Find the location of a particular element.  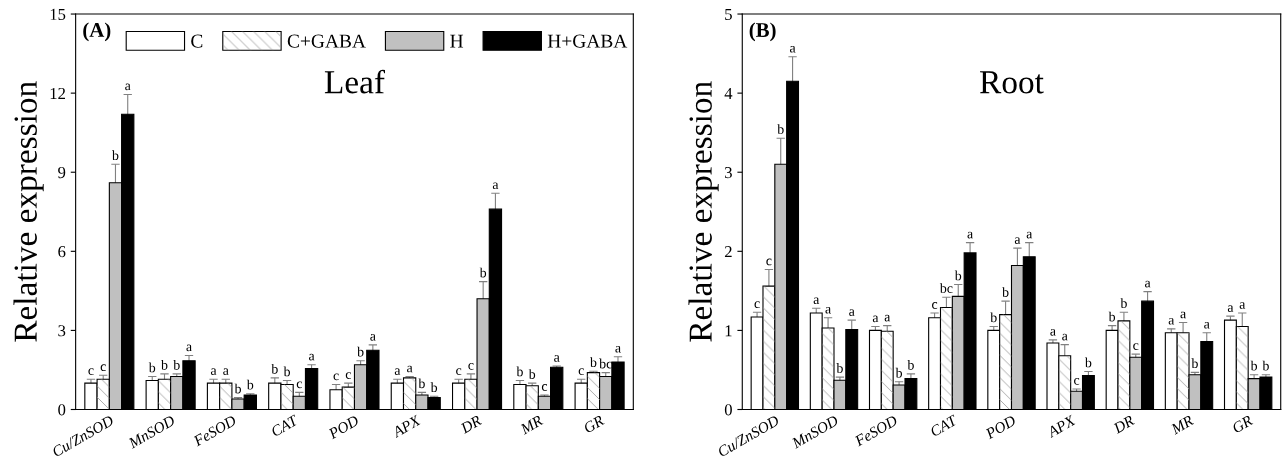

annotation: (B) is located at coordinates (762, 32).